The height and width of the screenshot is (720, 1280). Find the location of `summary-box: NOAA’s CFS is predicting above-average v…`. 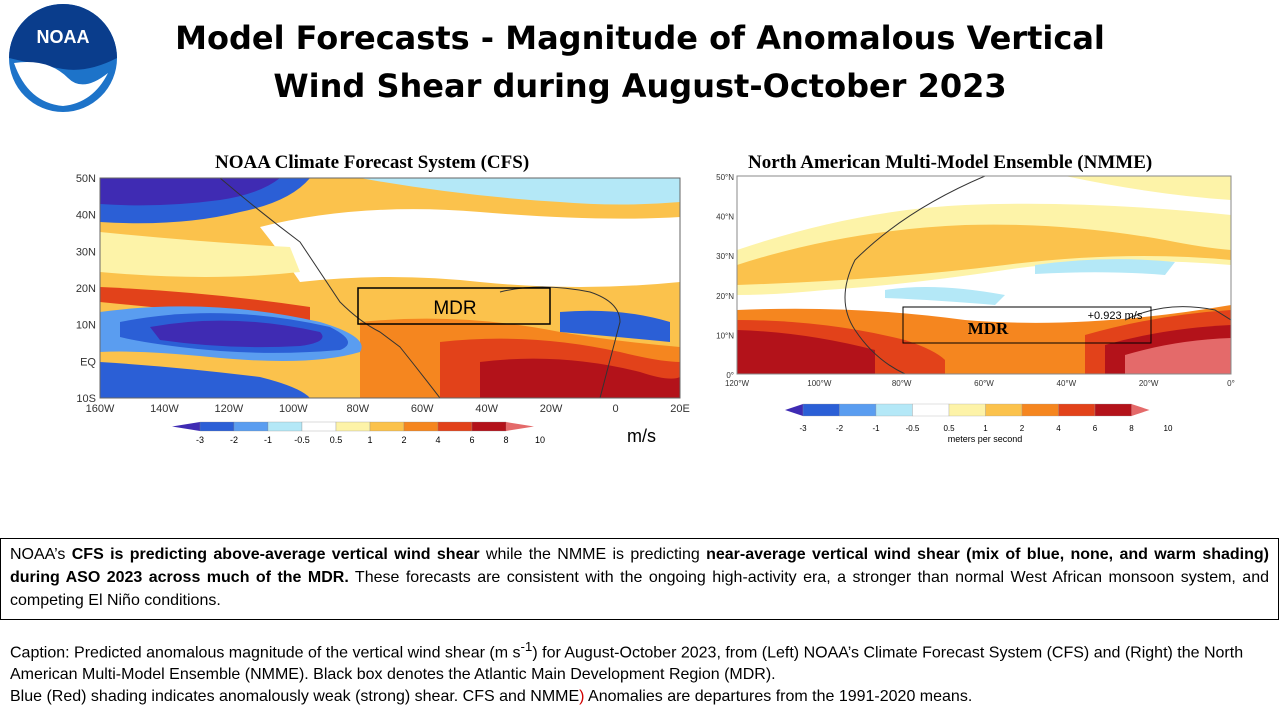

summary-box: NOAA’s CFS is predicting above-average v… is located at coordinates (639, 579).